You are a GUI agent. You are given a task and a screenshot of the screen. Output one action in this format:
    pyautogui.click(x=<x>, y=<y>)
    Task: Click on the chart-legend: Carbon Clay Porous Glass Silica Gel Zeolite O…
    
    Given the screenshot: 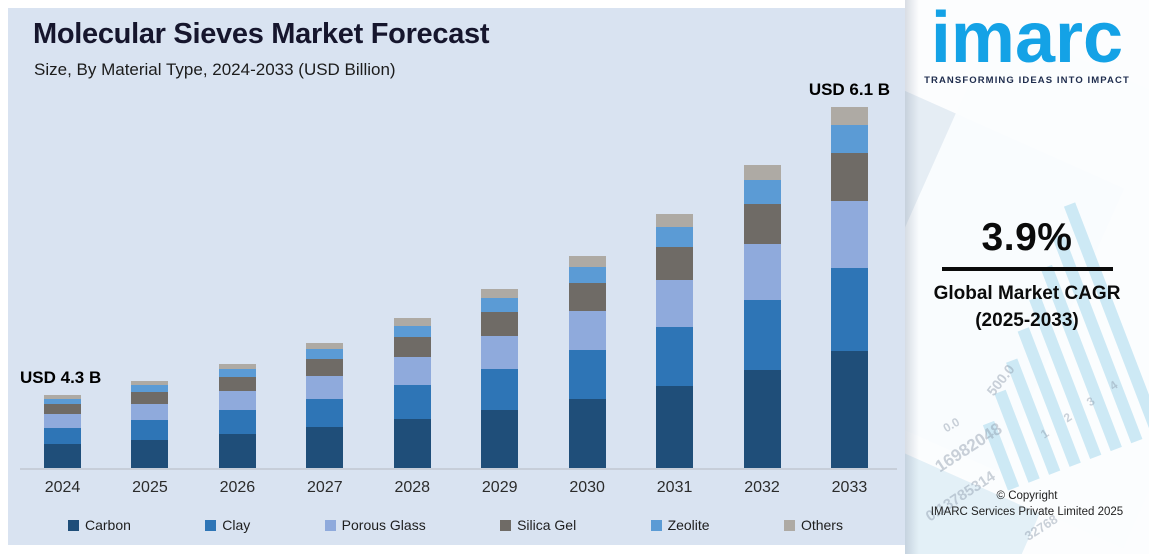 What is the action you would take?
    pyautogui.click(x=455, y=525)
    